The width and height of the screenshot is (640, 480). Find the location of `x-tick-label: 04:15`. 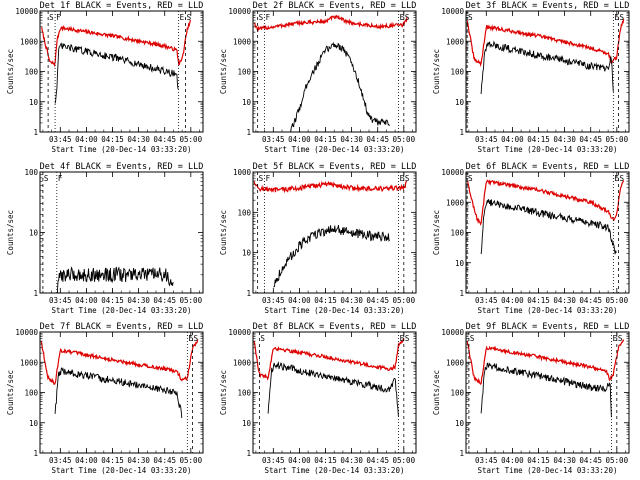

x-tick-label: 04:15 is located at coordinates (538, 460).